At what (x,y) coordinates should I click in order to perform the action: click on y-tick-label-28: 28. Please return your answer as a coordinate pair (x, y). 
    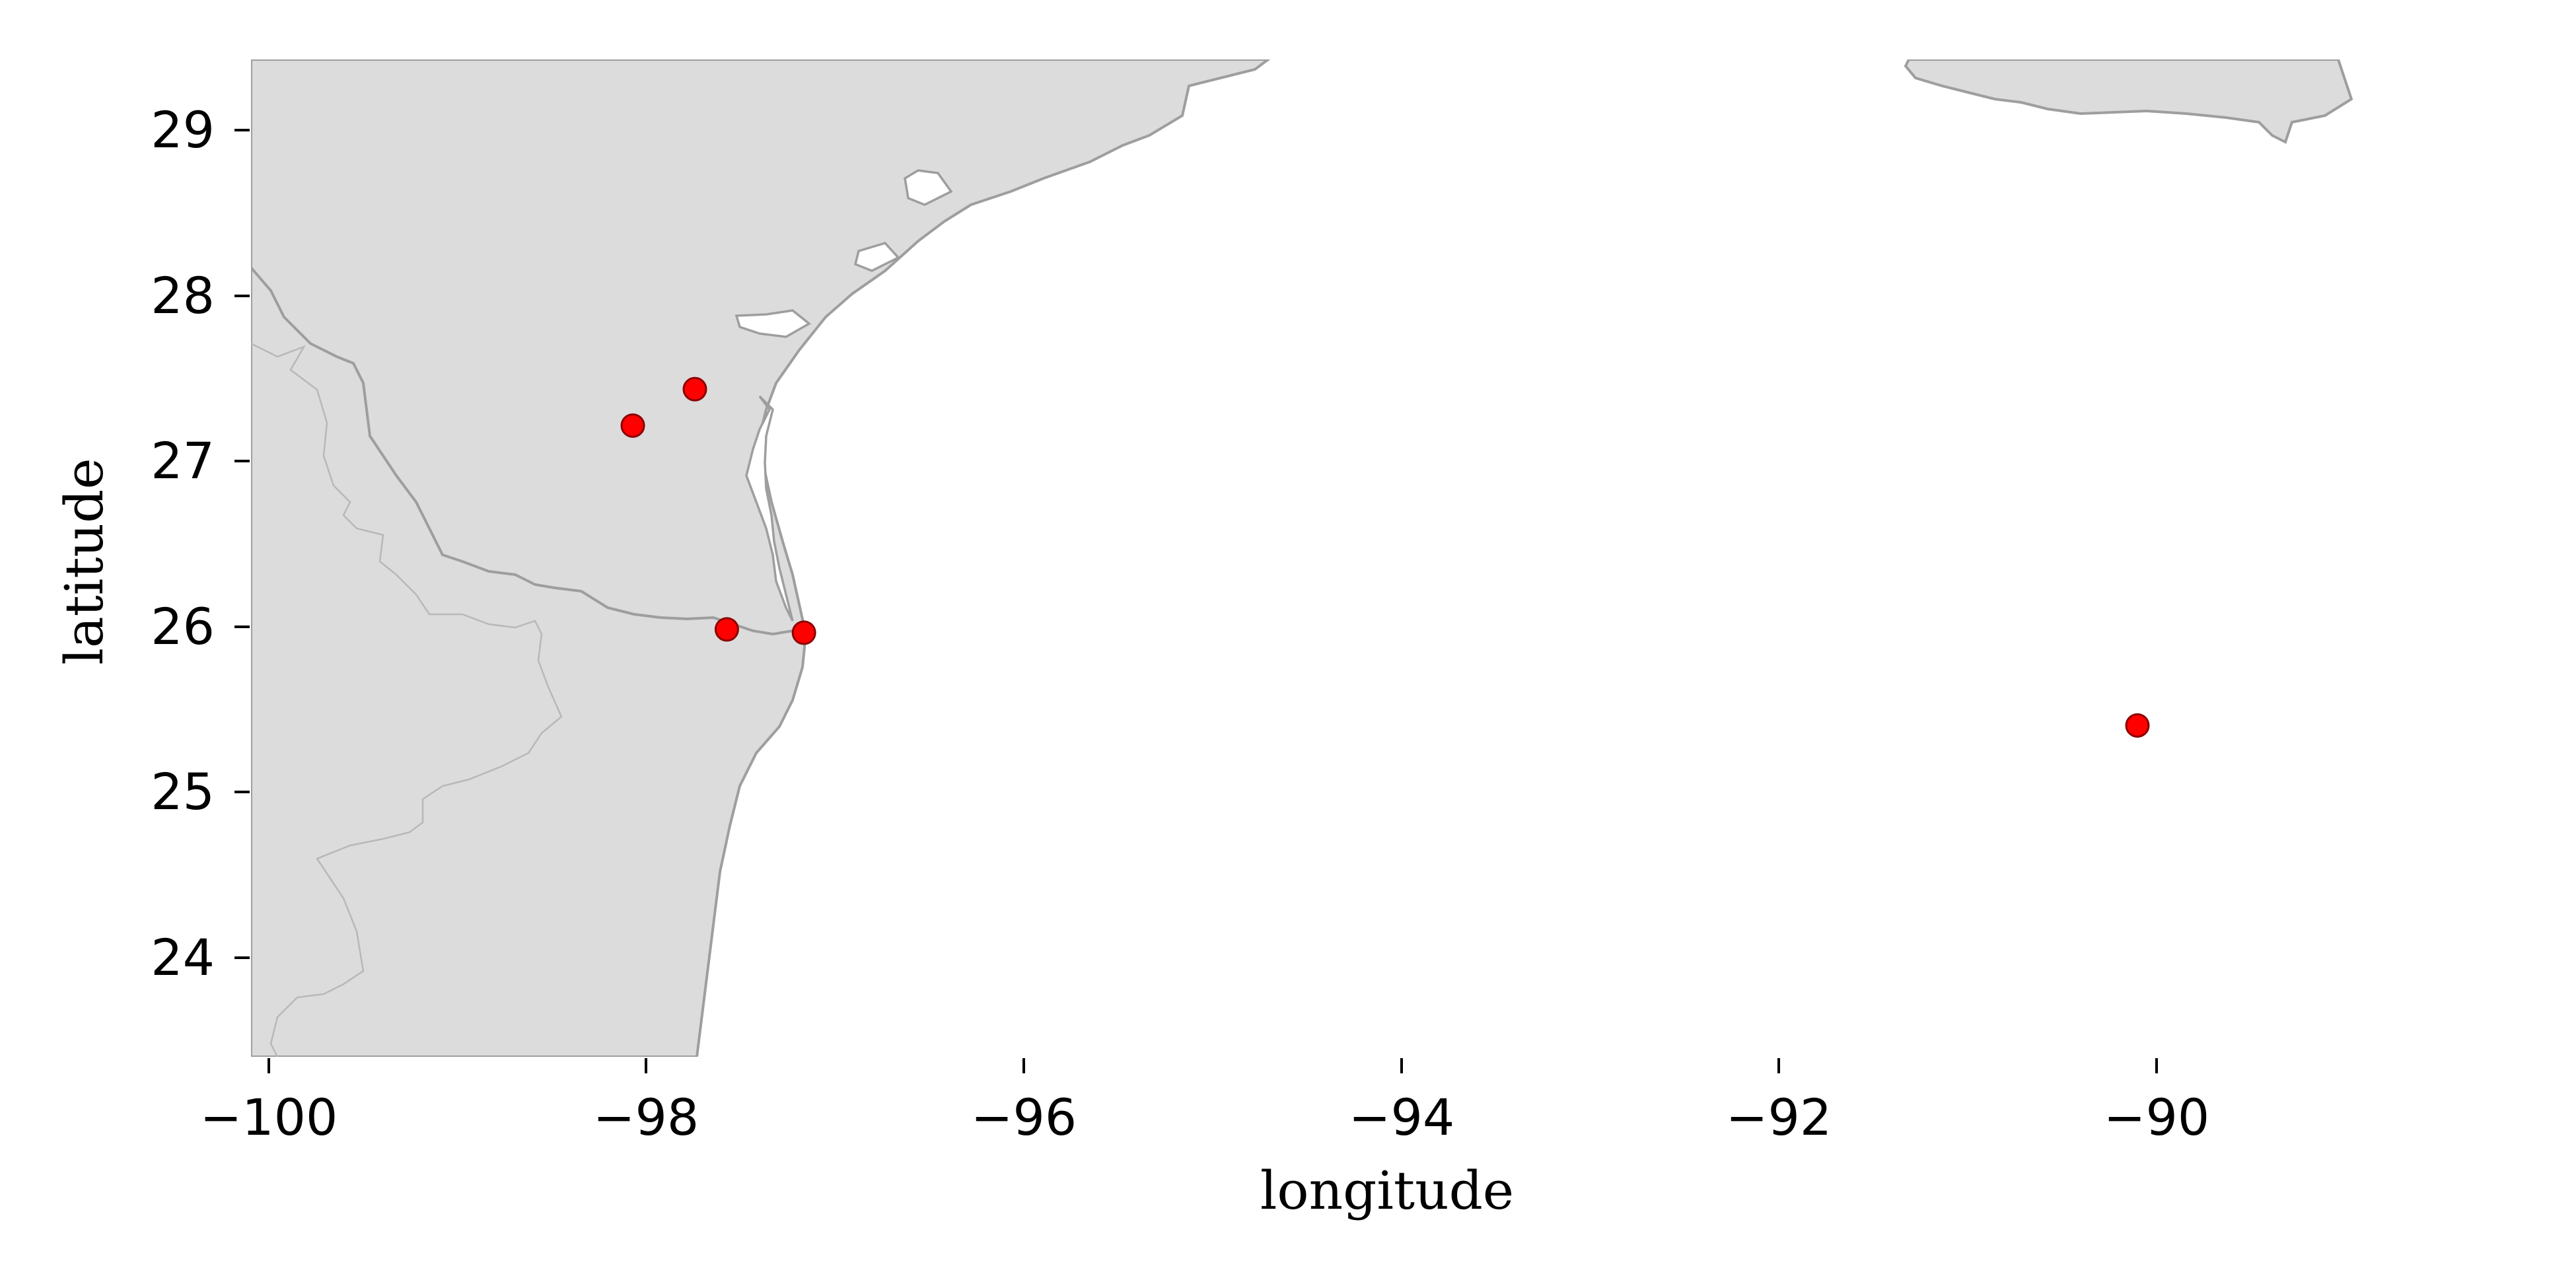
    Looking at the image, I should click on (183, 296).